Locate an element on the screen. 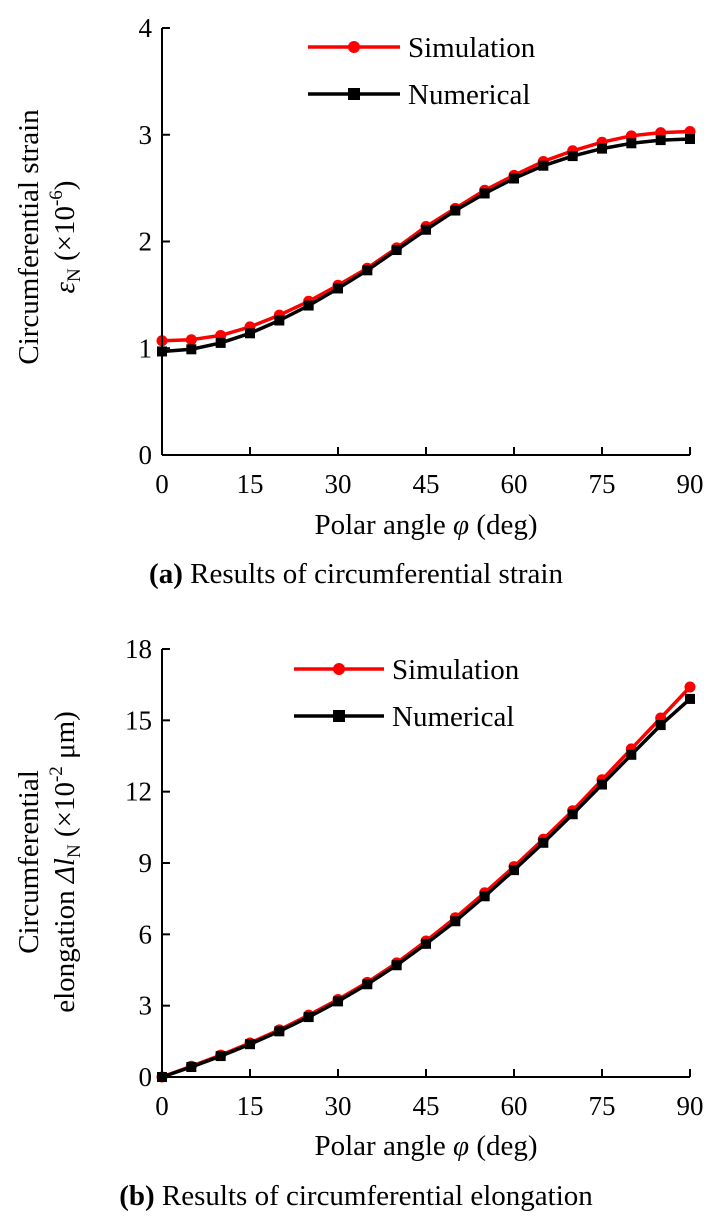 The height and width of the screenshot is (1216, 711). y-axis-label-line1: Circumferential is located at coordinates (29, 862).